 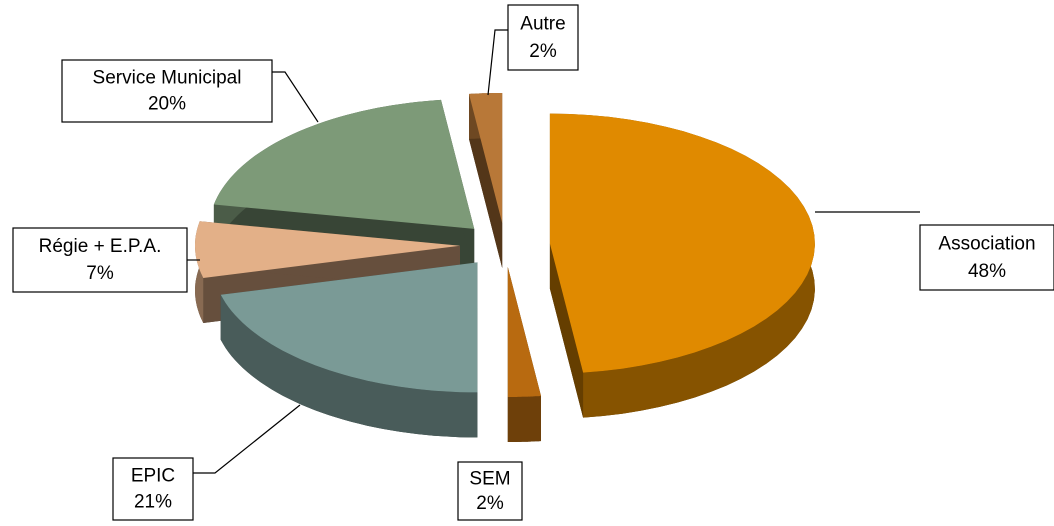 I want to click on value-label: 7%, so click(x=100, y=273).